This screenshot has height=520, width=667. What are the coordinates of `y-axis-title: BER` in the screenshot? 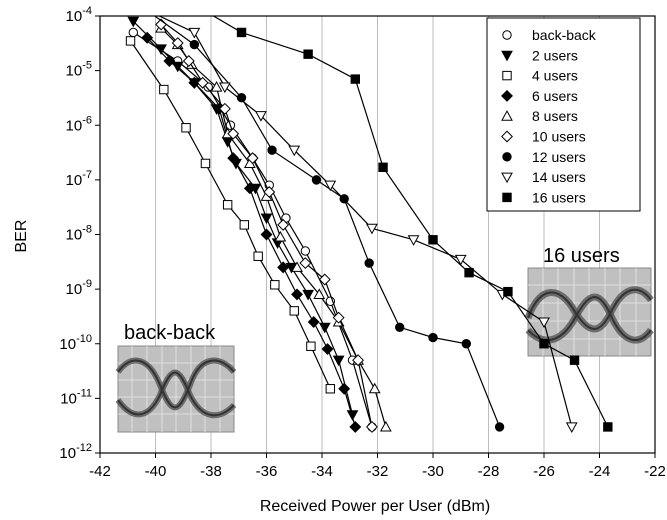 It's located at (21, 236).